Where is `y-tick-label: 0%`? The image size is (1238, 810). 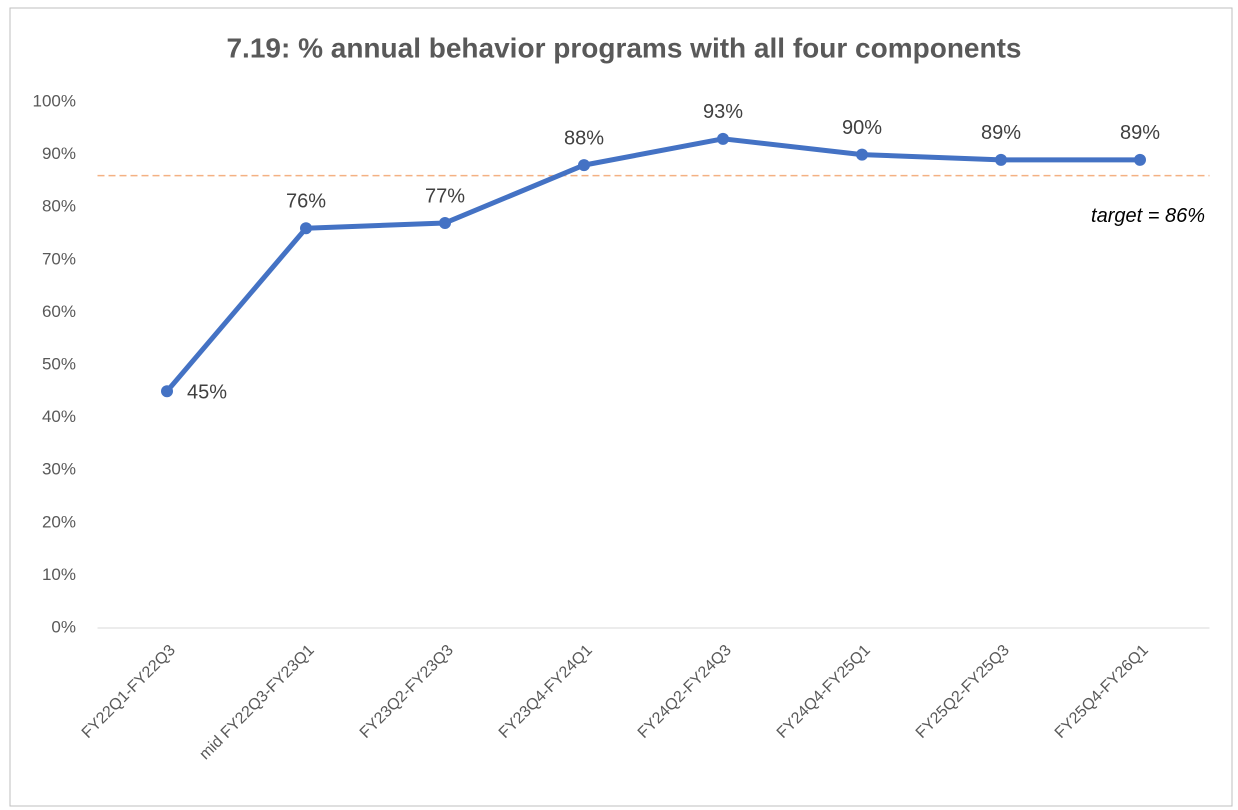
y-tick-label: 0% is located at coordinates (63, 626).